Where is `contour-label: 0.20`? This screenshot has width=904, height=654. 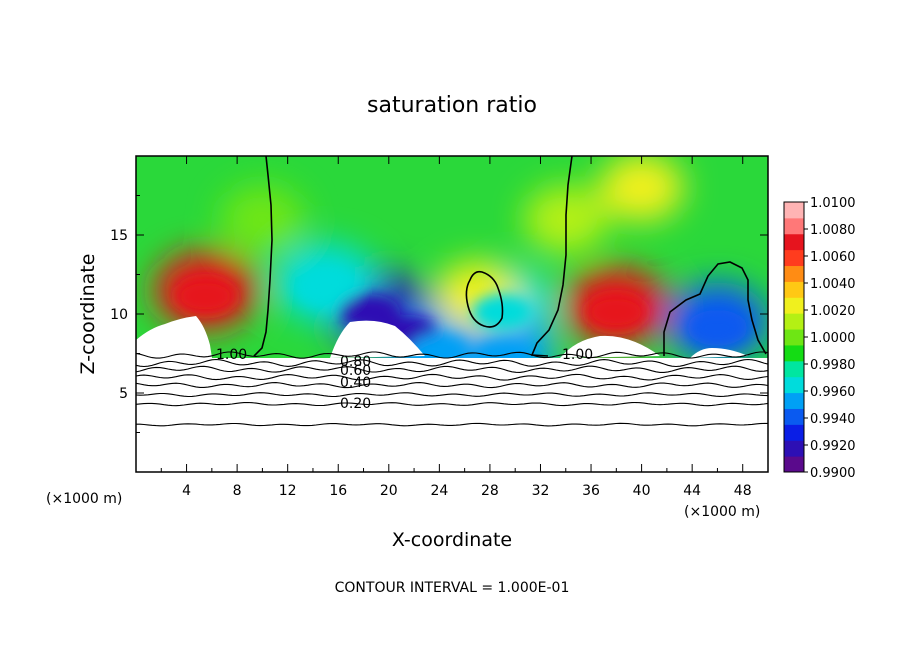 contour-label: 0.20 is located at coordinates (355, 404).